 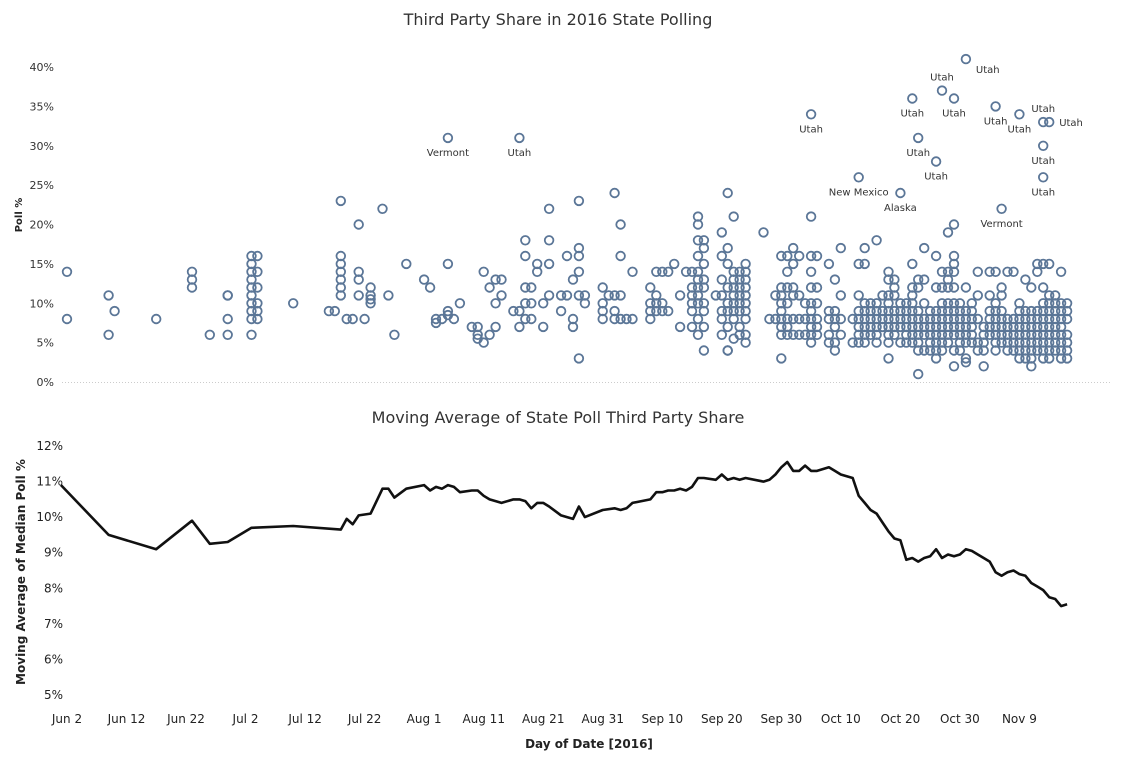 I want to click on scatter-y-tick: 5%, so click(x=45, y=343).